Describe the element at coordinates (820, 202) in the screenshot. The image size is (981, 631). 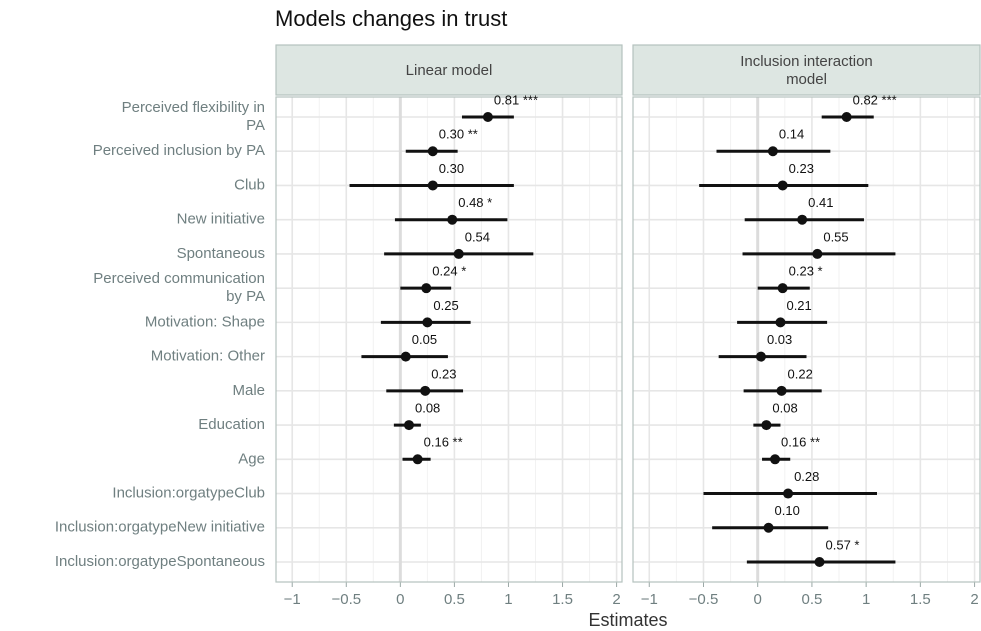
I see `data-label: 0.41` at that location.